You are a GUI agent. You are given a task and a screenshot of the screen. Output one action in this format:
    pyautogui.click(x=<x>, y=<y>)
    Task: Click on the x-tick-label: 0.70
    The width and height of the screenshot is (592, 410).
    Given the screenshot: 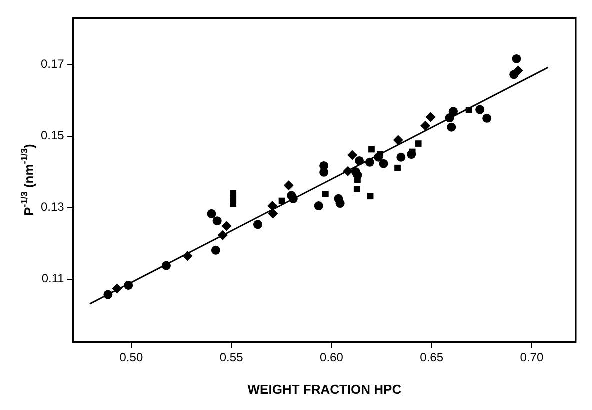 What is the action you would take?
    pyautogui.click(x=532, y=357)
    